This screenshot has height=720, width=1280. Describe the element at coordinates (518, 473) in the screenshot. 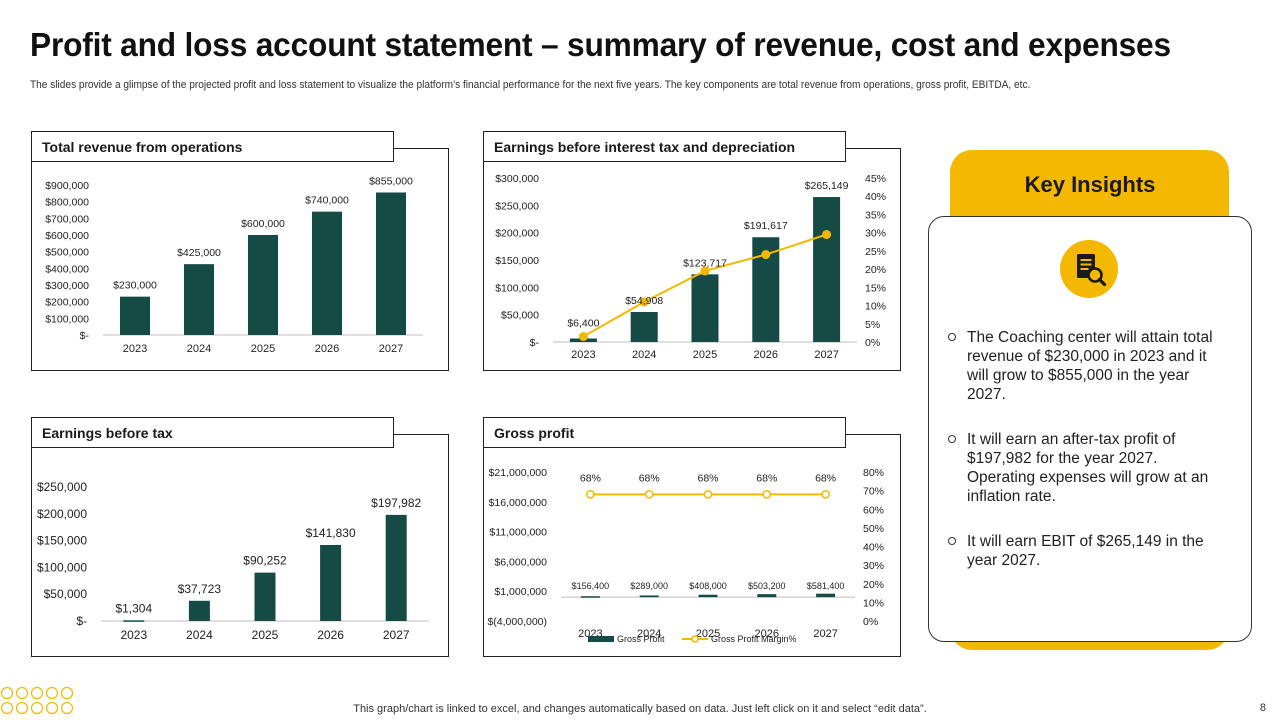

I see `y-tick-label: $21,000,000` at that location.